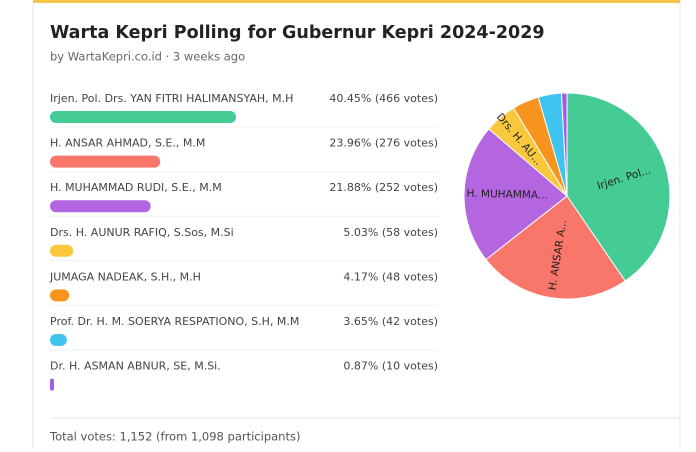 The image size is (696, 452). Describe the element at coordinates (147, 57) in the screenshot. I see `poll-byline: by WartaKepri.co.id · 3 weeks ago` at that location.